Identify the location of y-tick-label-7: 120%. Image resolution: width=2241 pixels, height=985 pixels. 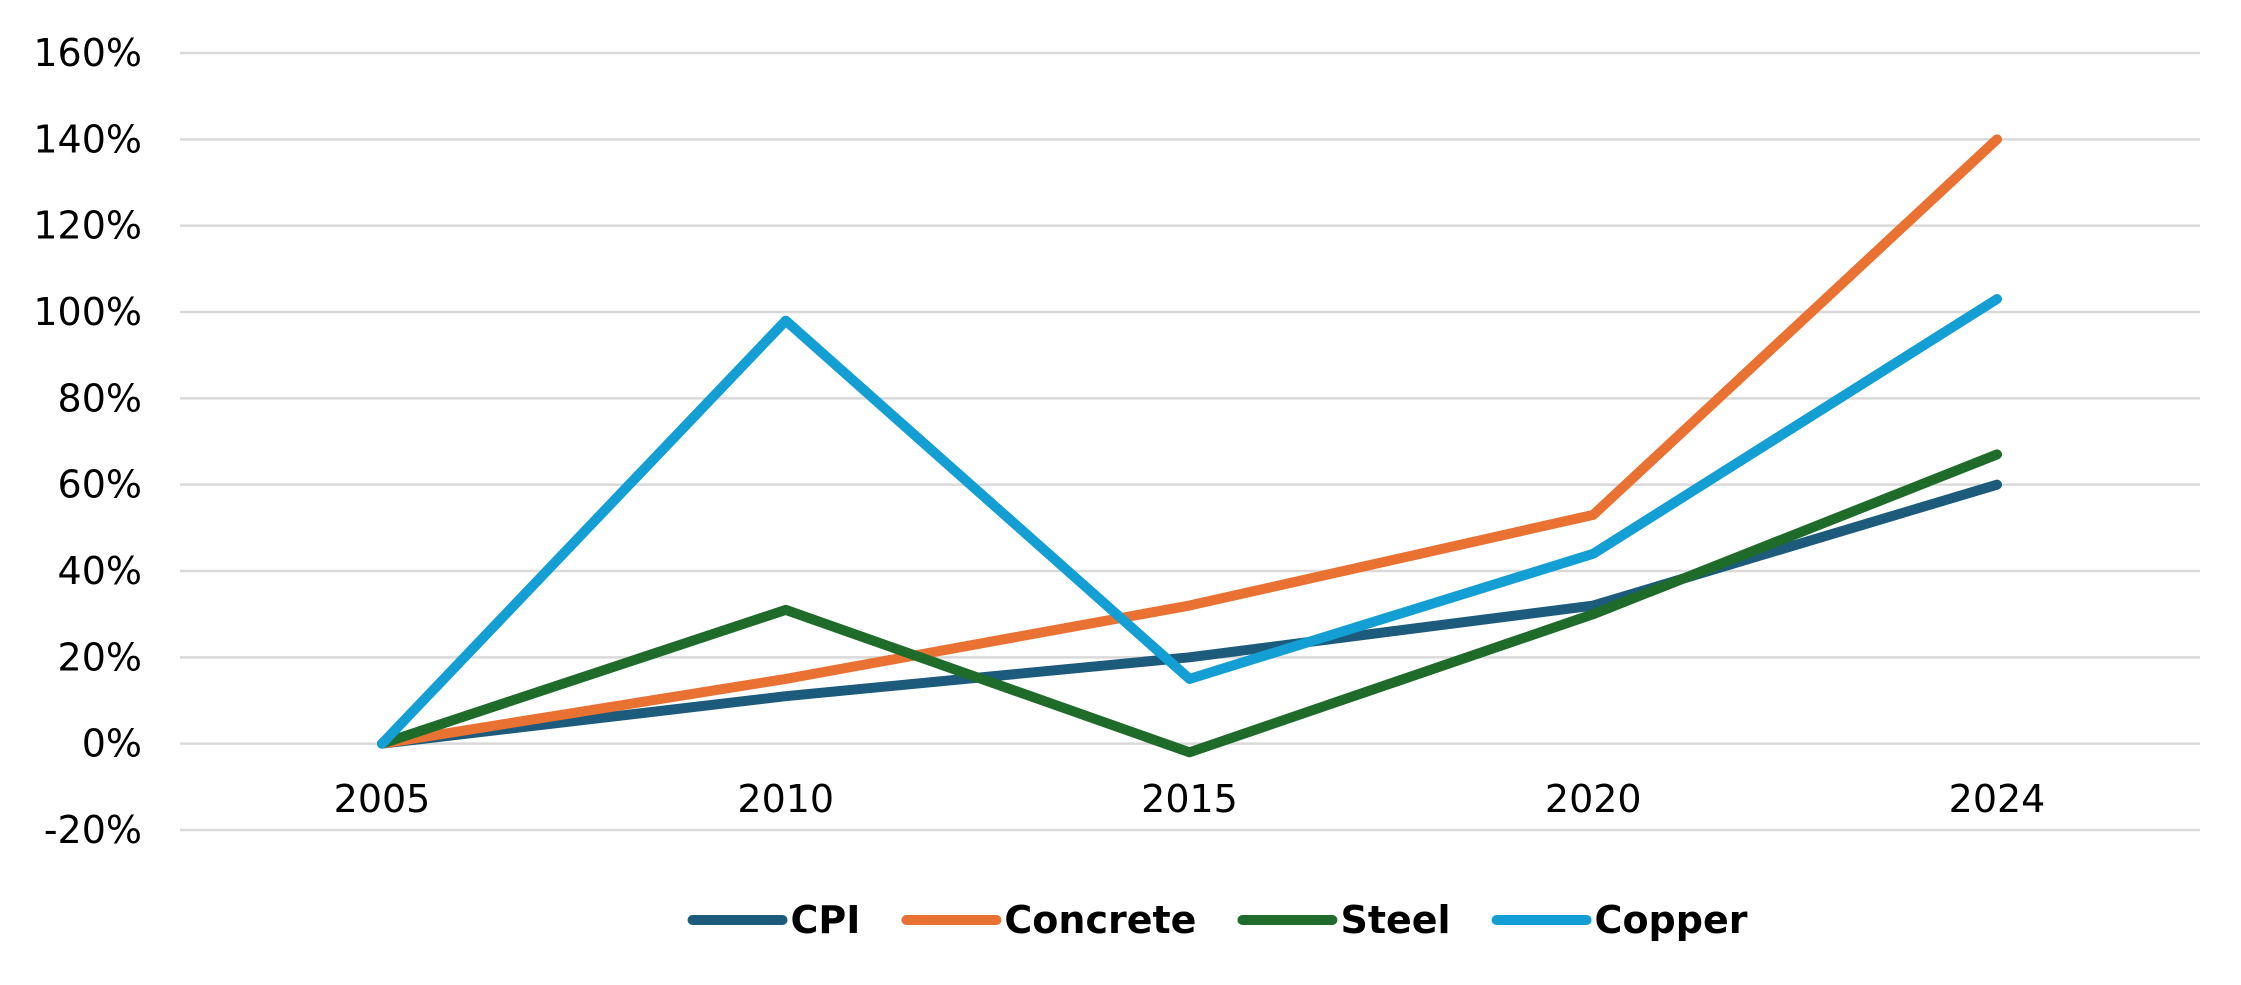
(87, 226).